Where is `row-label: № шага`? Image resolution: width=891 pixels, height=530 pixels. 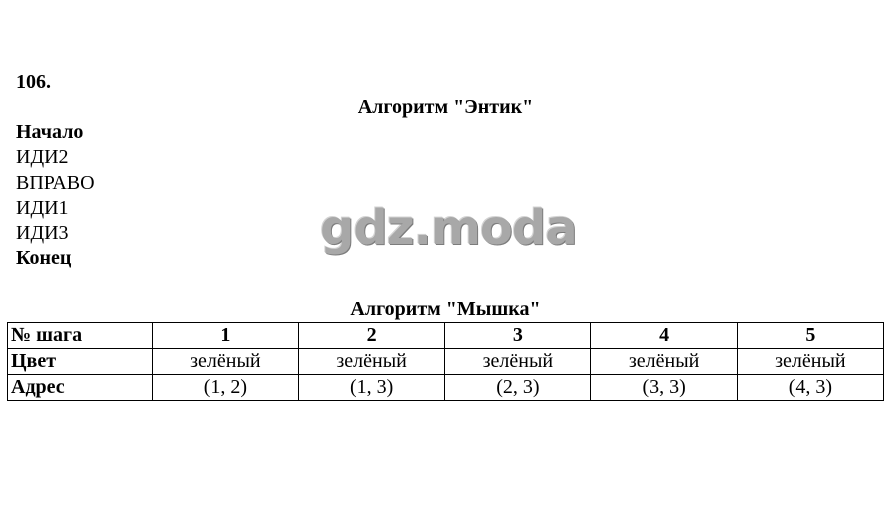 row-label: № шага is located at coordinates (80, 335).